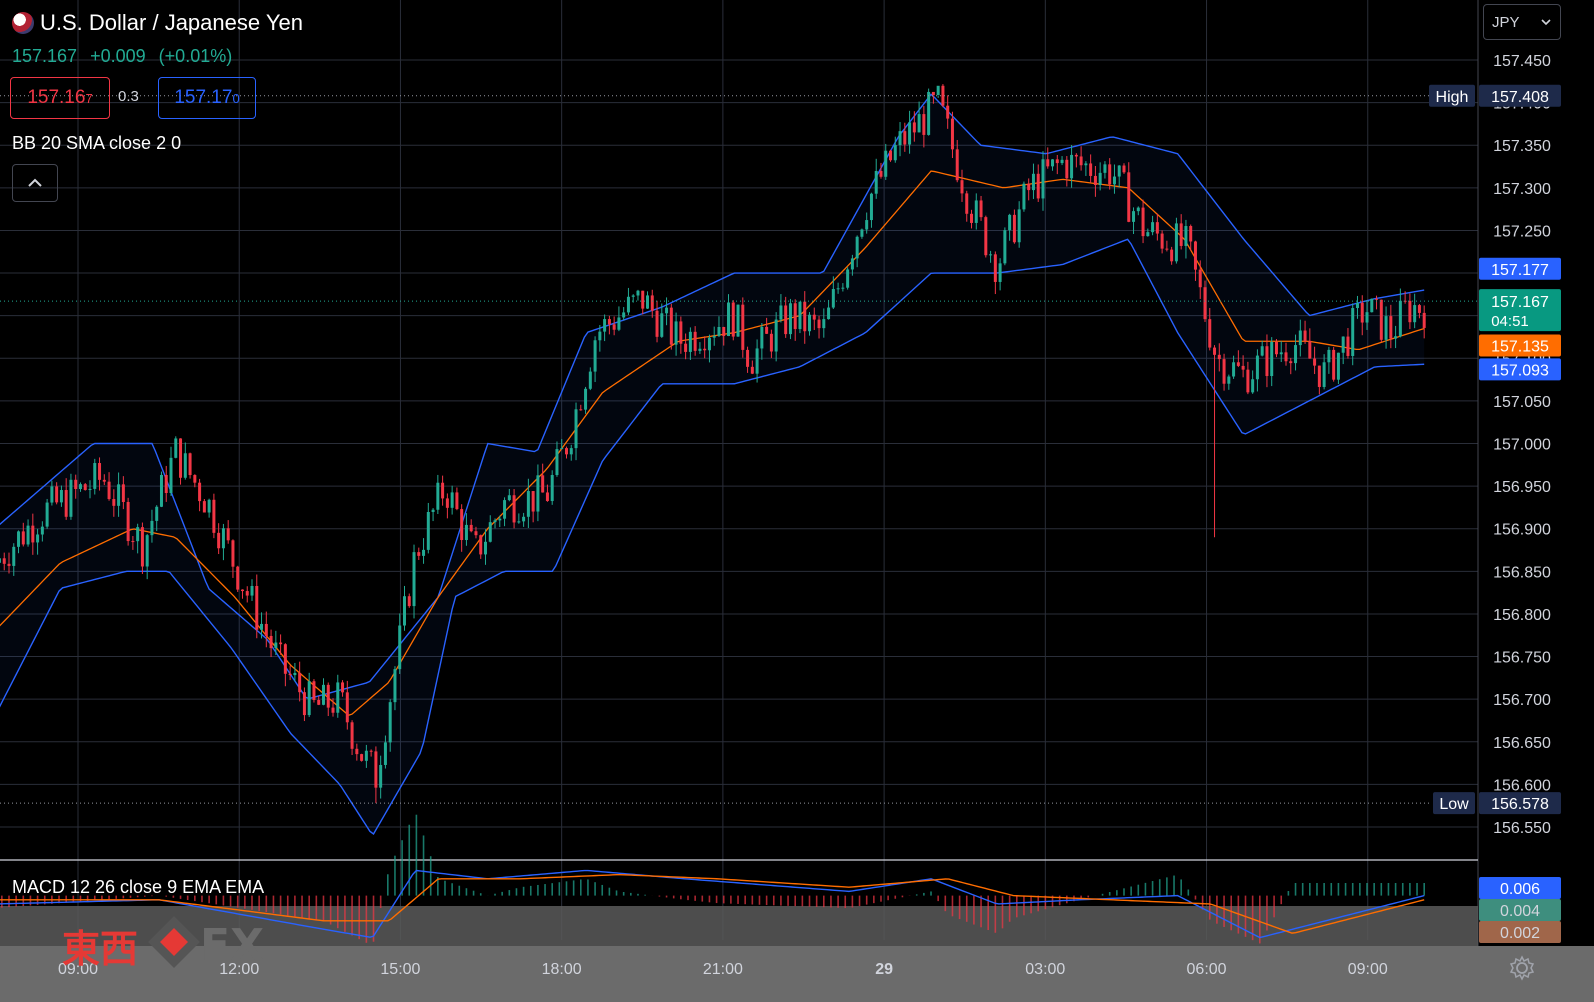 The image size is (1594, 1002). I want to click on price-tick-label: 157.050, so click(1522, 402).